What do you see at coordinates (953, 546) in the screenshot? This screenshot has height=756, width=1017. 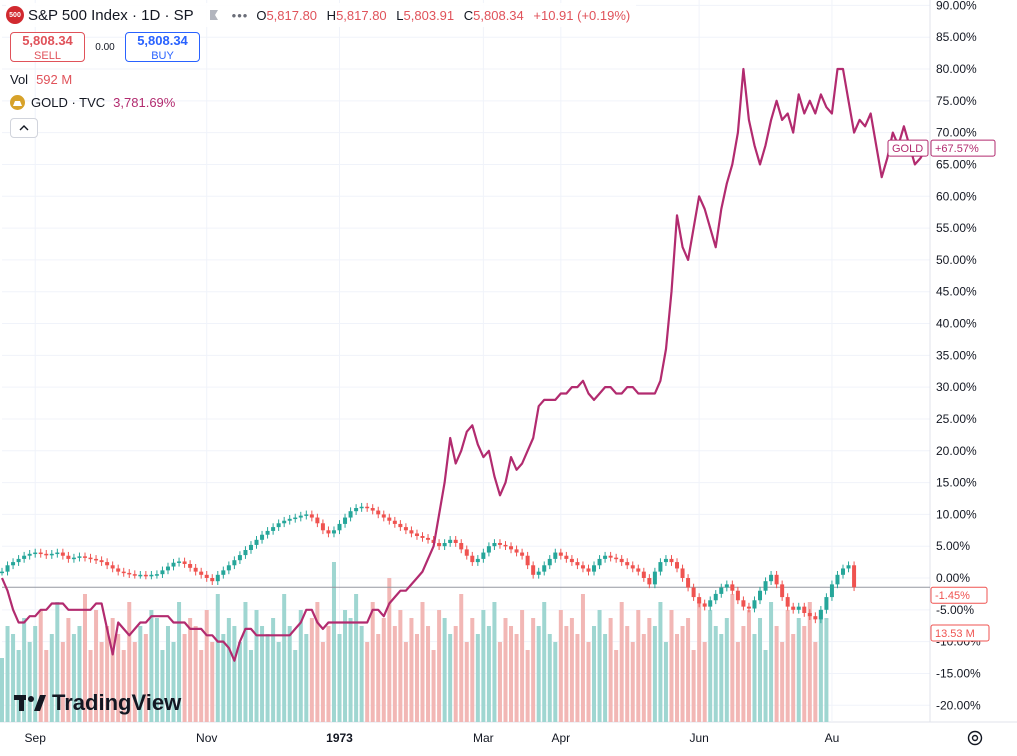 I see `y-tick-label: 5.00%` at bounding box center [953, 546].